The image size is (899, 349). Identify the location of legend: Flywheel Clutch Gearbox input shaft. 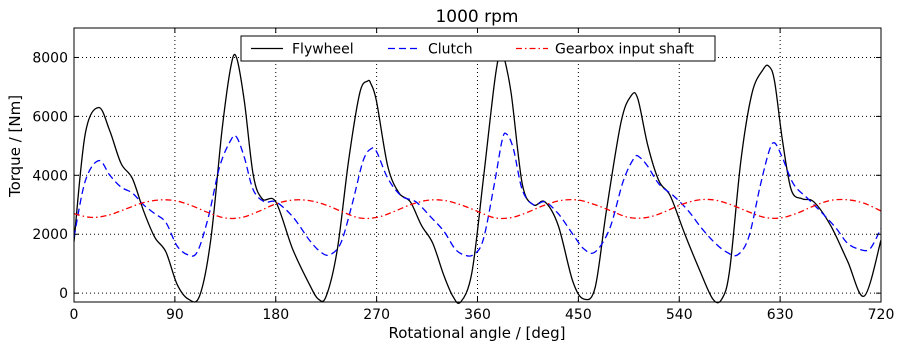
(478, 48).